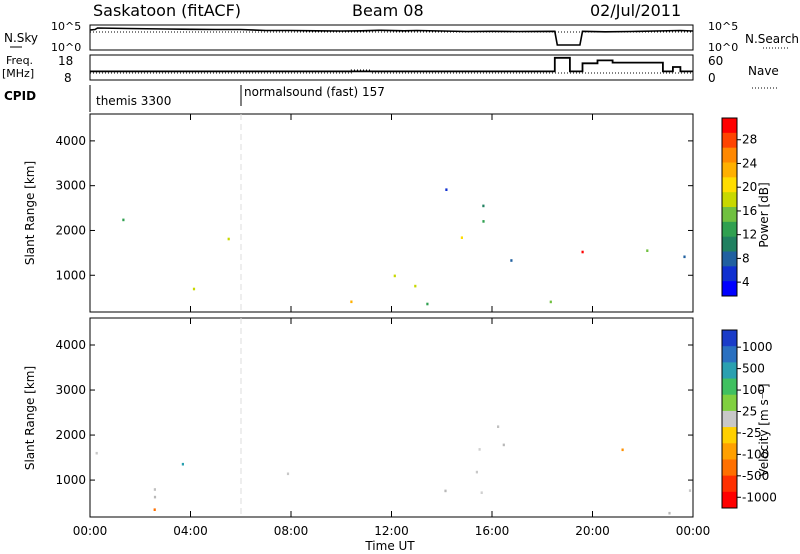 This screenshot has width=800, height=554. I want to click on colorbar-tick-label: 8, so click(746, 258).